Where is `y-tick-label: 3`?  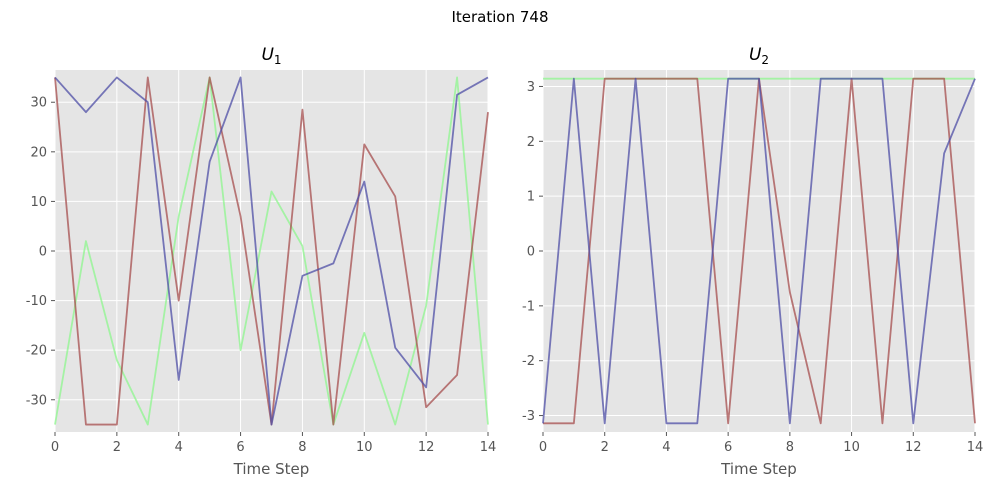
y-tick-label: 3 is located at coordinates (531, 87).